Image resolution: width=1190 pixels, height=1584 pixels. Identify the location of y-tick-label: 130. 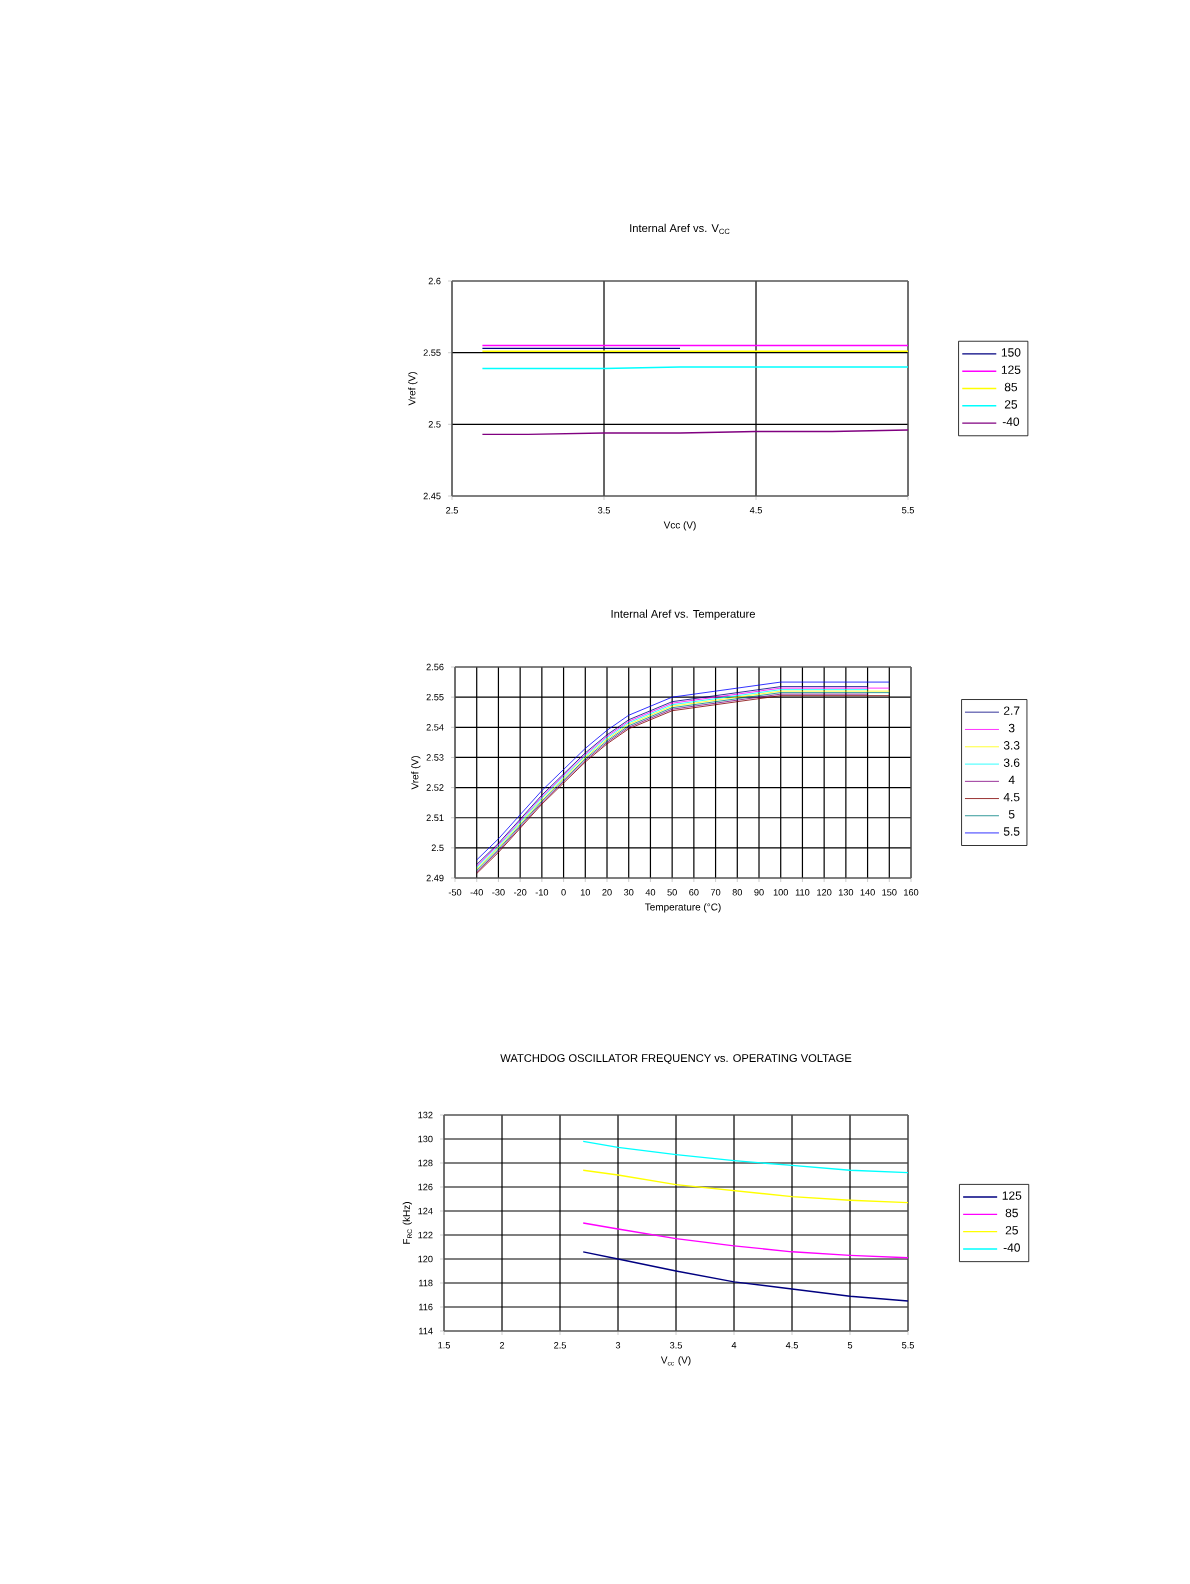
(425, 1139).